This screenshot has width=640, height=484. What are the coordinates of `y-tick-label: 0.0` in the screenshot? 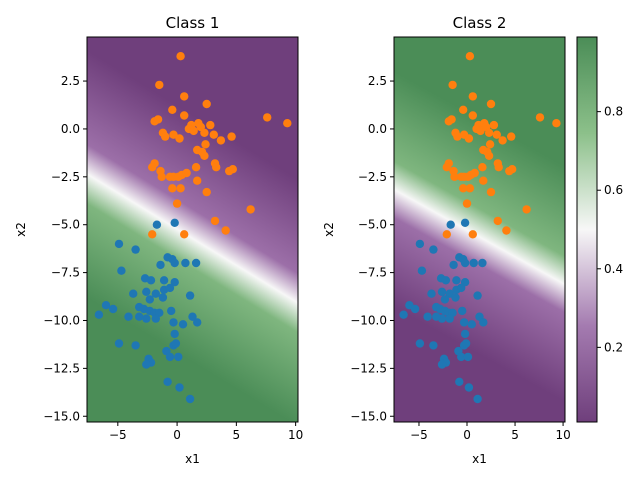 It's located at (377, 129).